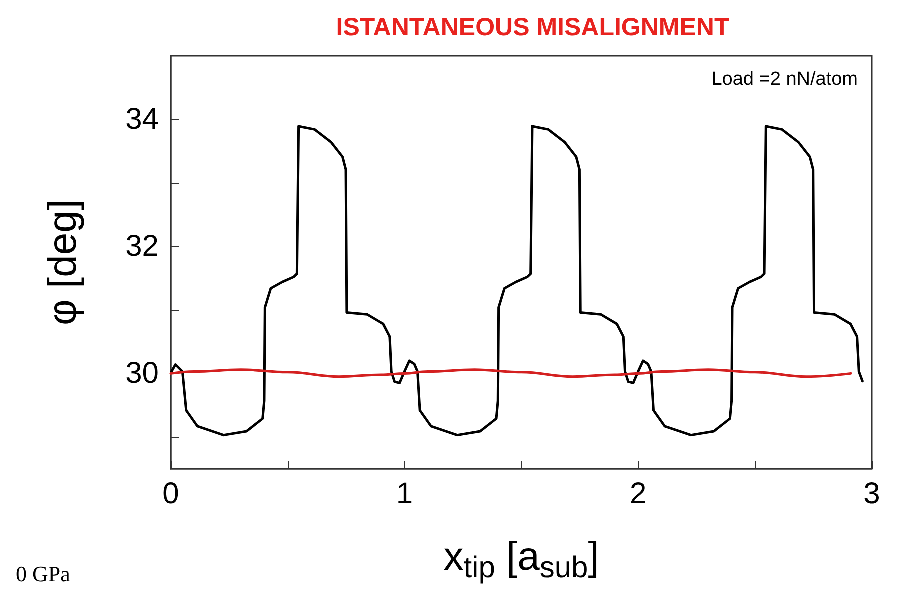 The width and height of the screenshot is (906, 599). I want to click on x-tick-label: 1, so click(405, 494).